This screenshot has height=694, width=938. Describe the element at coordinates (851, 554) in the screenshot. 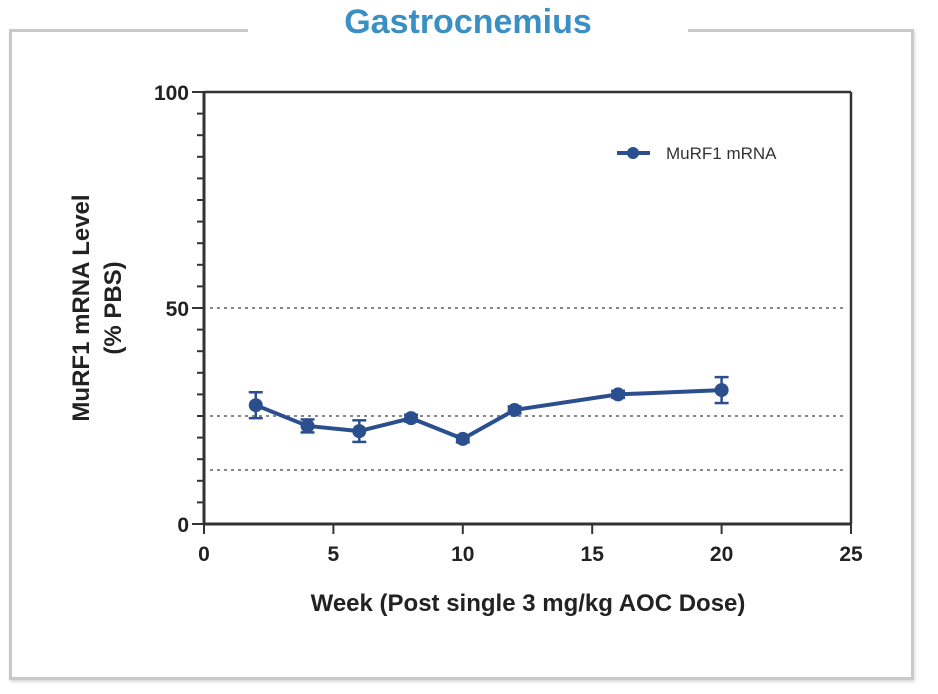

I see `x-tick-label: 25` at that location.